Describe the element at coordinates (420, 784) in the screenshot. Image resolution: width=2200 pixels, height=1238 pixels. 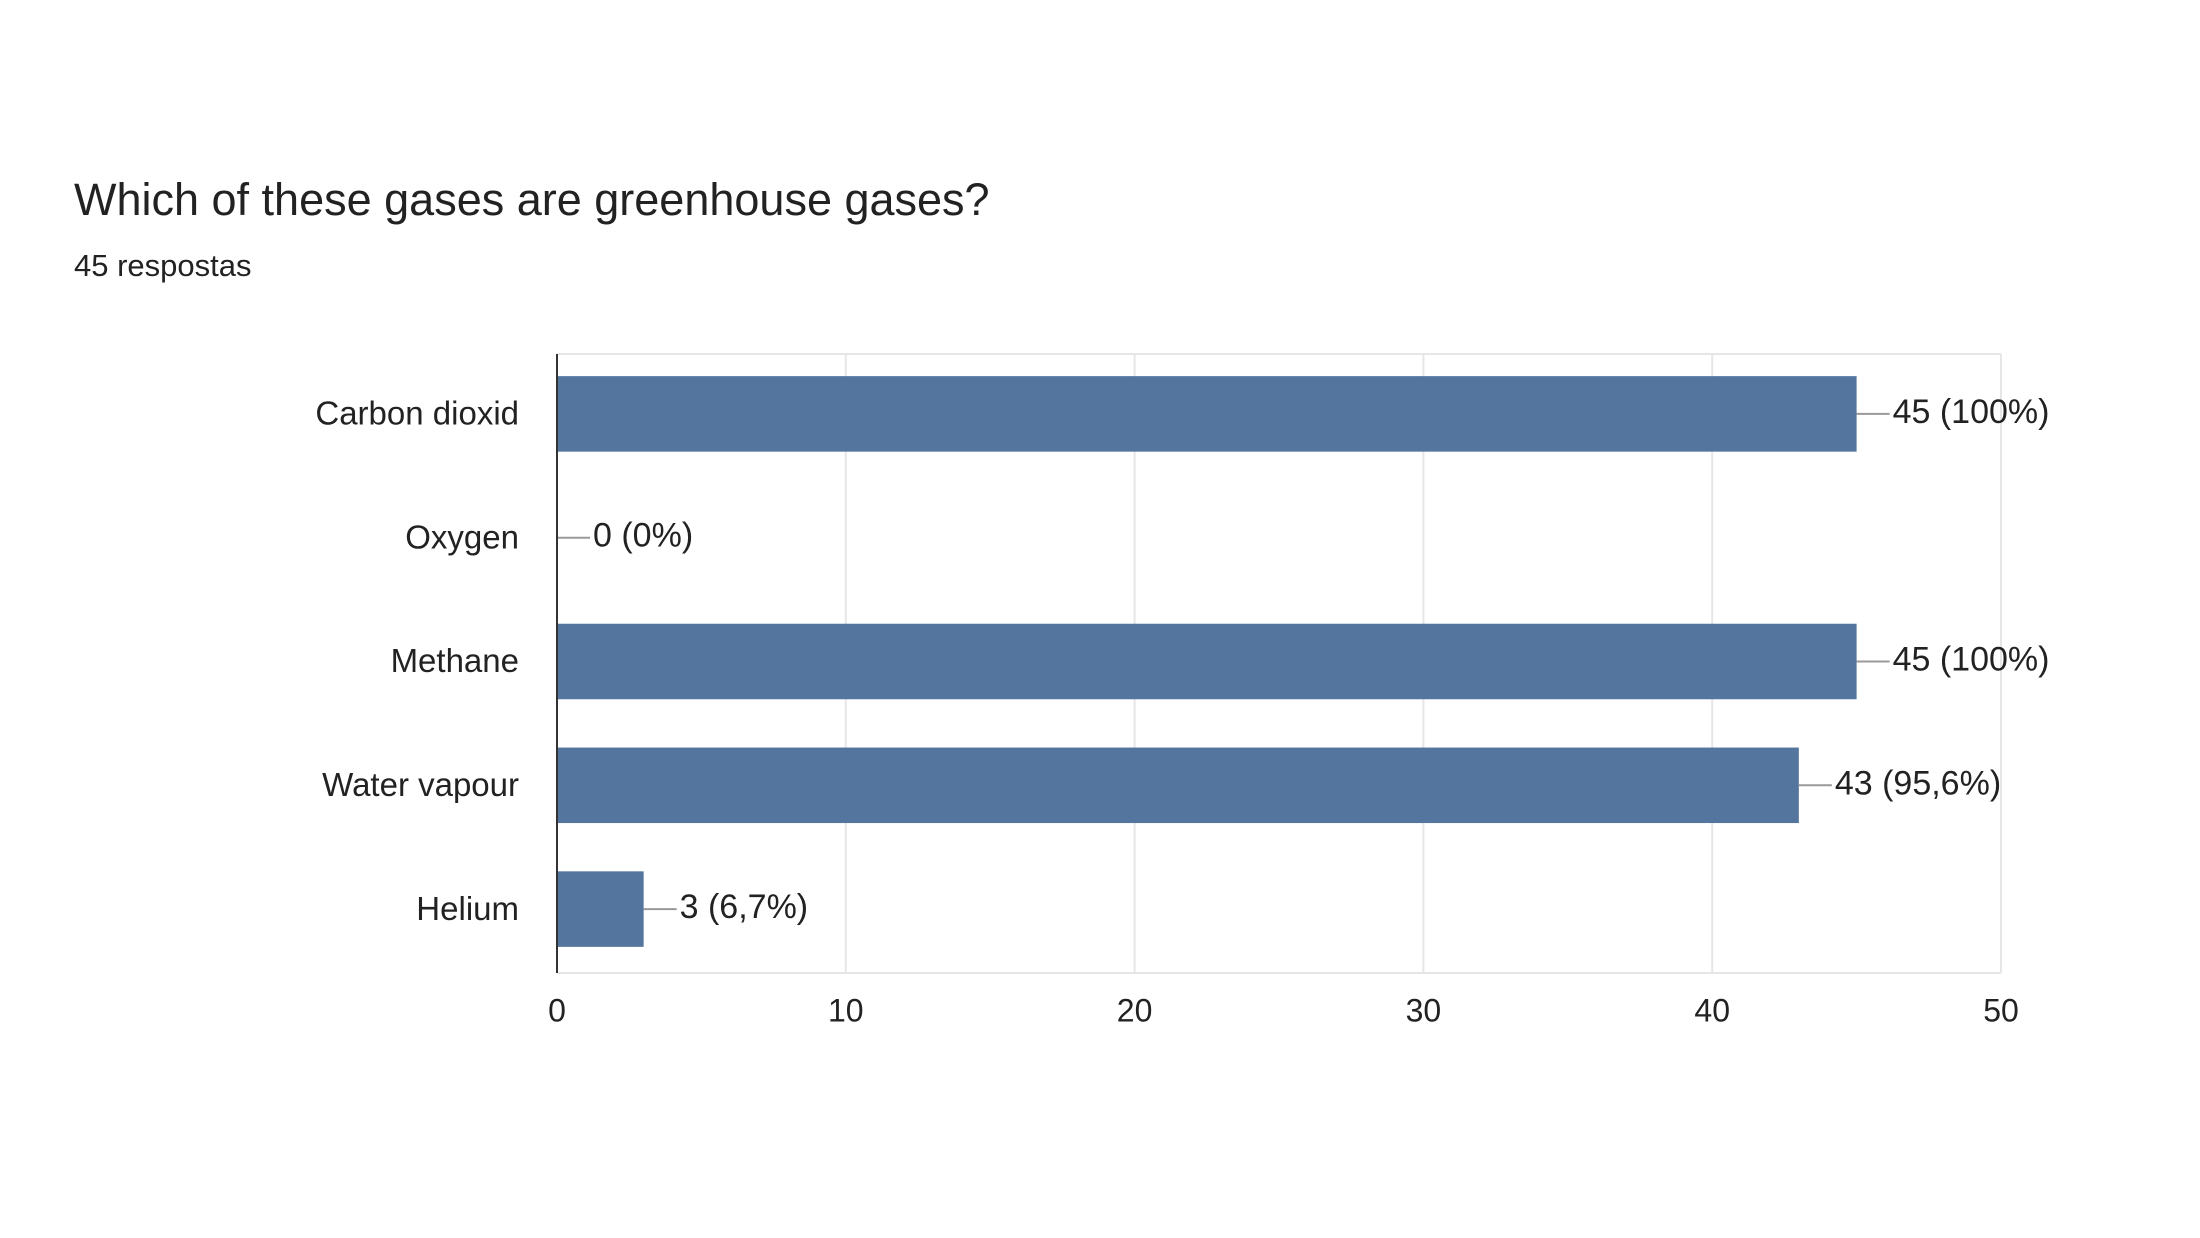
I see `y-tick-label: Water vapour` at that location.